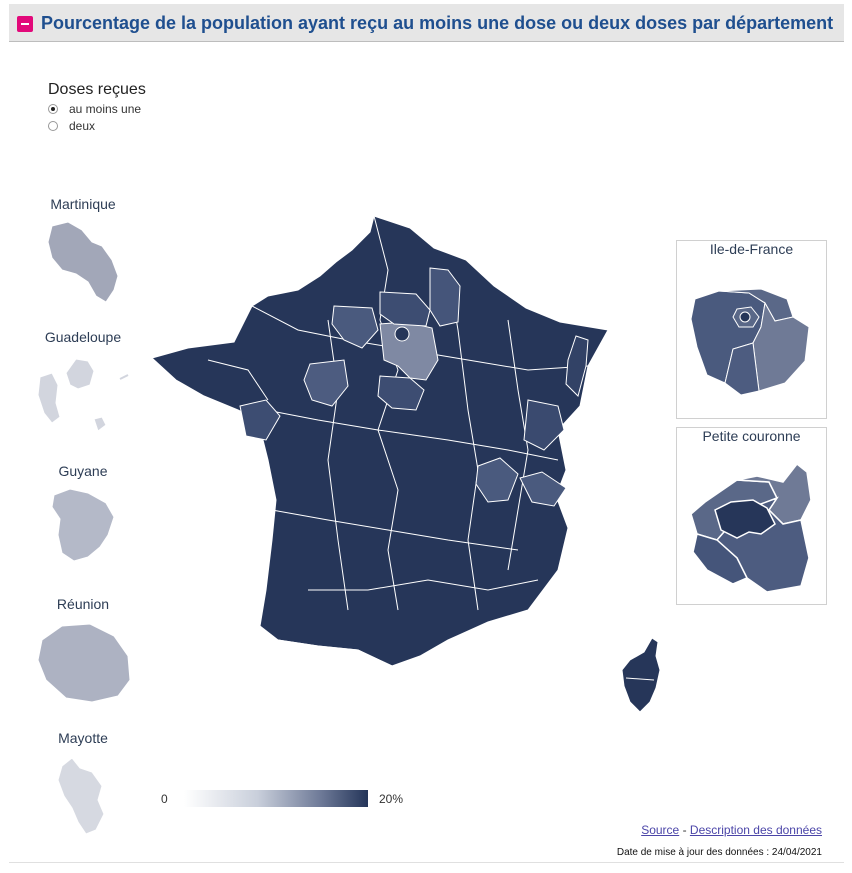  I want to click on mayotte-label: Mayotte, so click(83, 738).